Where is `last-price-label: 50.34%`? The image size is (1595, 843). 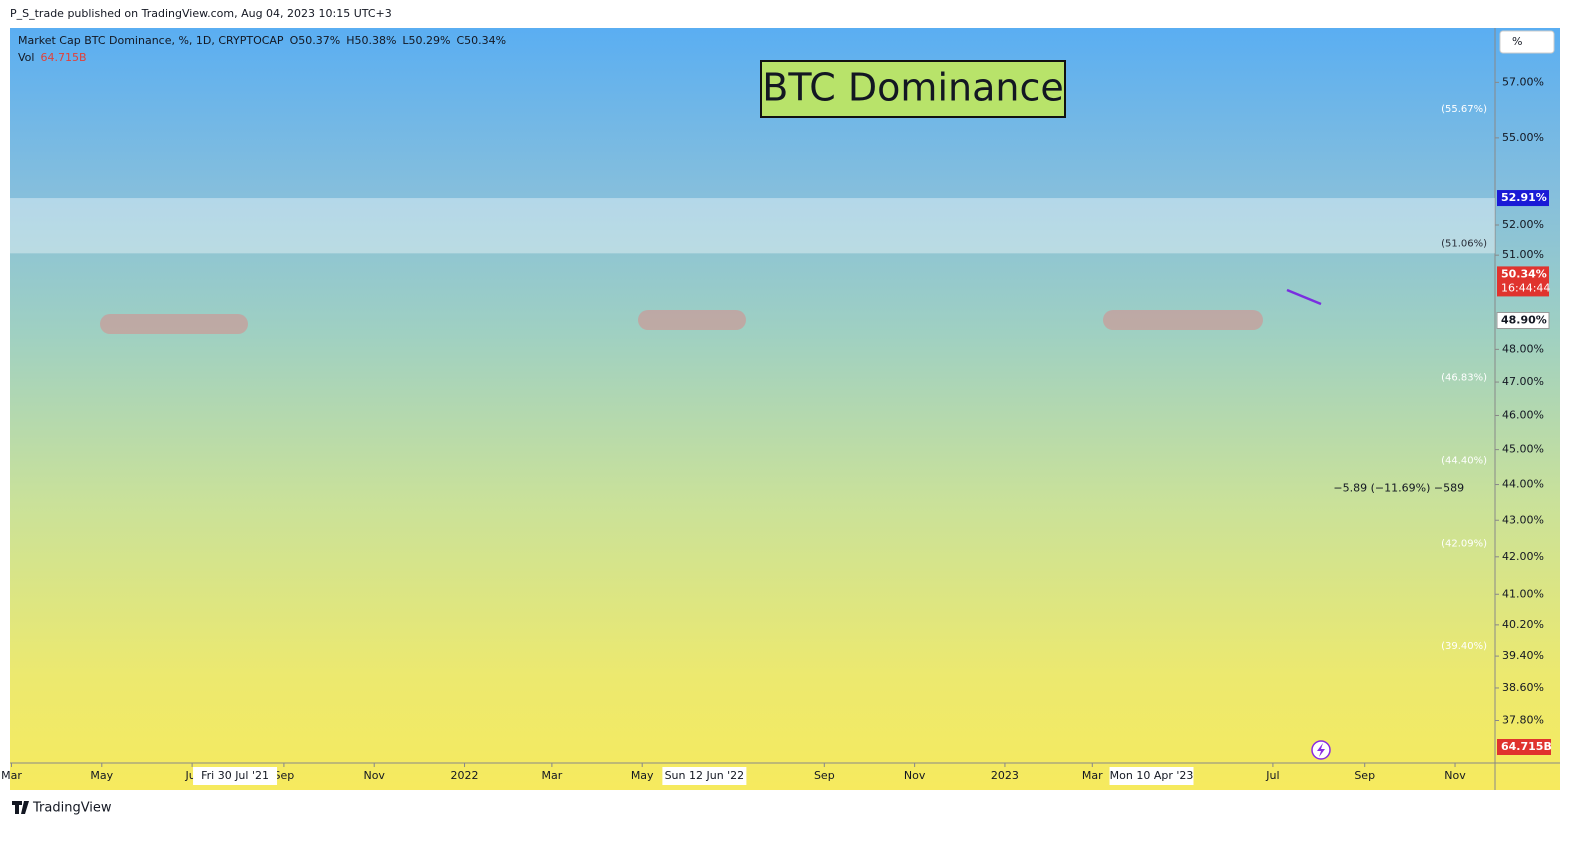
last-price-label: 50.34% is located at coordinates (1524, 273).